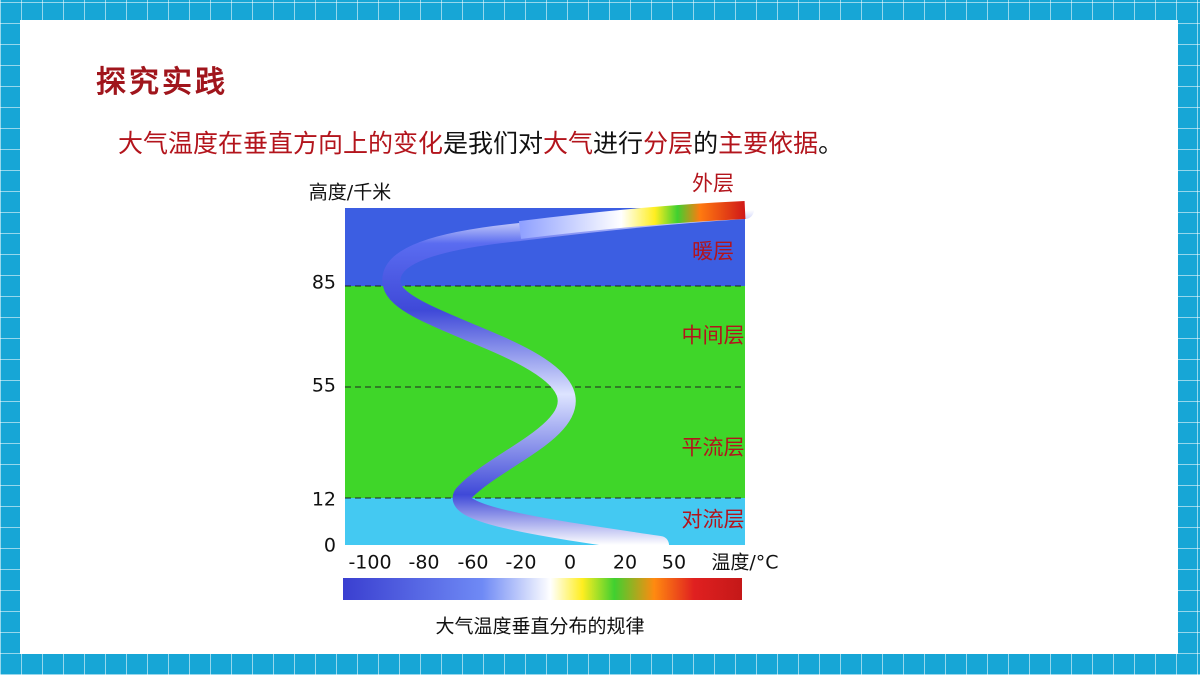 The height and width of the screenshot is (675, 1200). Describe the element at coordinates (768, 143) in the screenshot. I see `sentence-segment: 主要依据` at that location.